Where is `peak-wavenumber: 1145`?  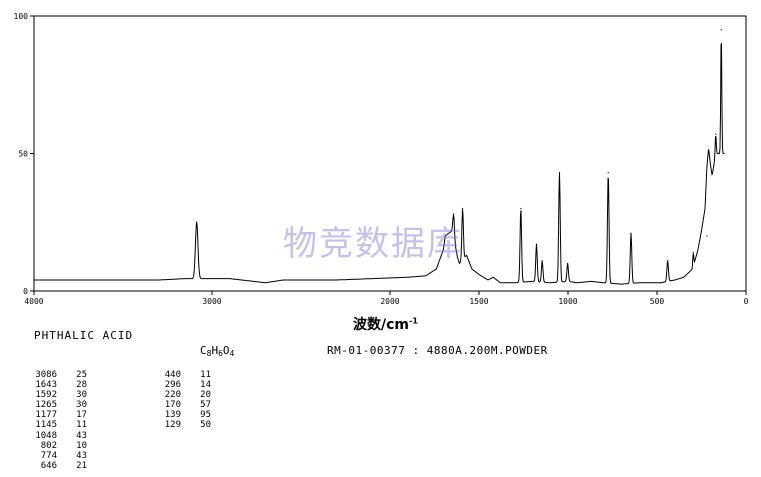 peak-wavenumber: 1145 is located at coordinates (46, 425).